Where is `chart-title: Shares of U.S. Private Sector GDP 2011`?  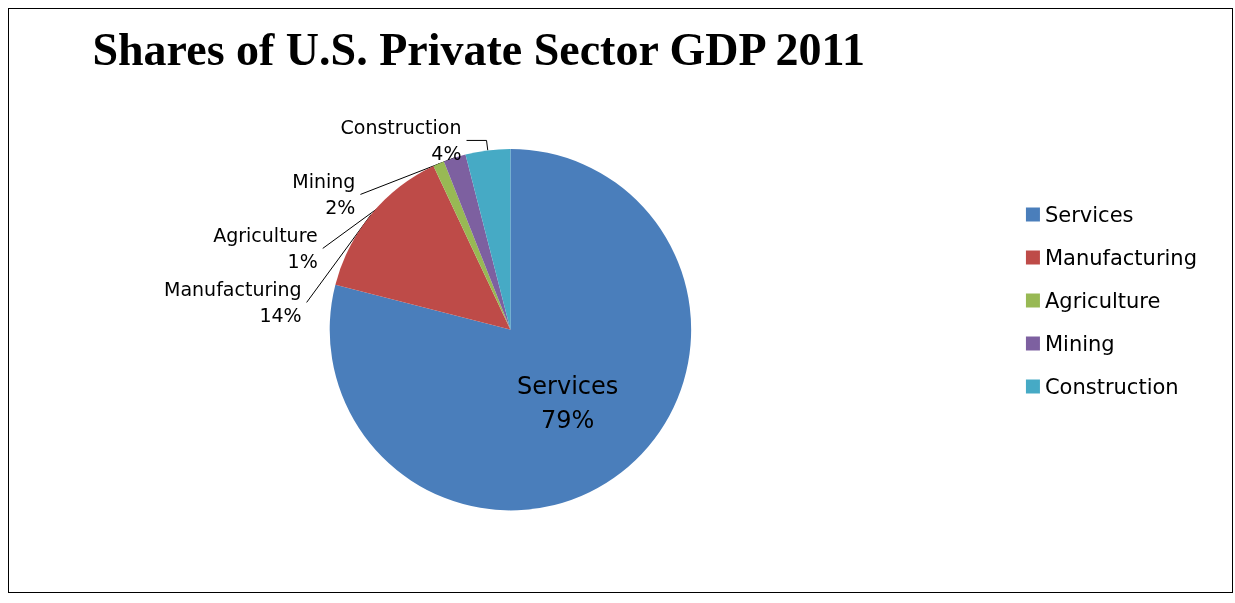 chart-title: Shares of U.S. Private Sector GDP 2011 is located at coordinates (479, 49).